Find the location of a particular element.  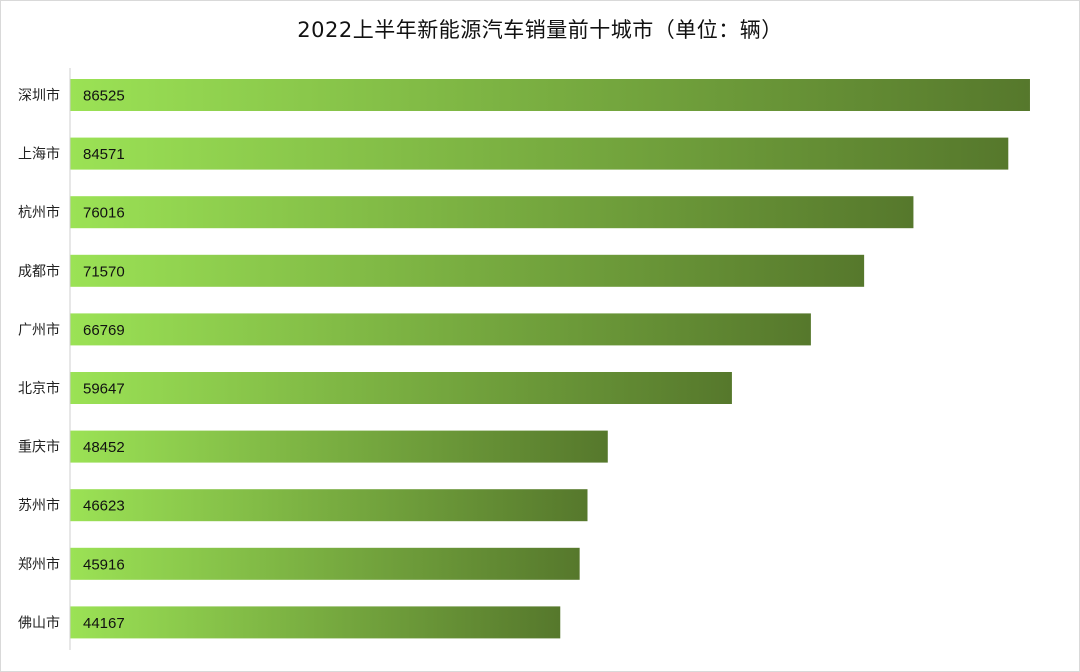

data-label: 84571 is located at coordinates (104, 154).